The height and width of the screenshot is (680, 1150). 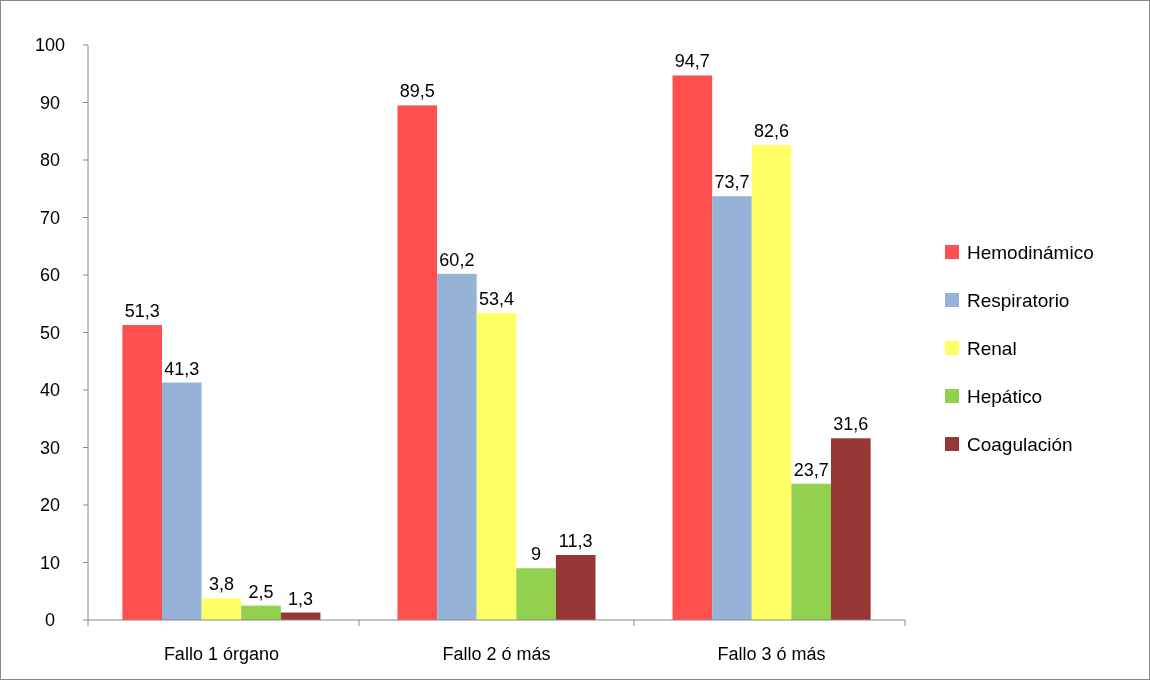 What do you see at coordinates (457, 259) in the screenshot?
I see `data-label: 60,2` at bounding box center [457, 259].